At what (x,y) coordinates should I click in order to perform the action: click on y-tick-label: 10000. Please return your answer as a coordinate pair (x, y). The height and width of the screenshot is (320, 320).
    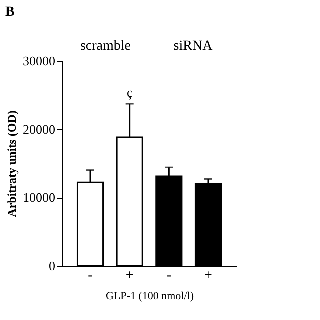
    Looking at the image, I should click on (39, 198).